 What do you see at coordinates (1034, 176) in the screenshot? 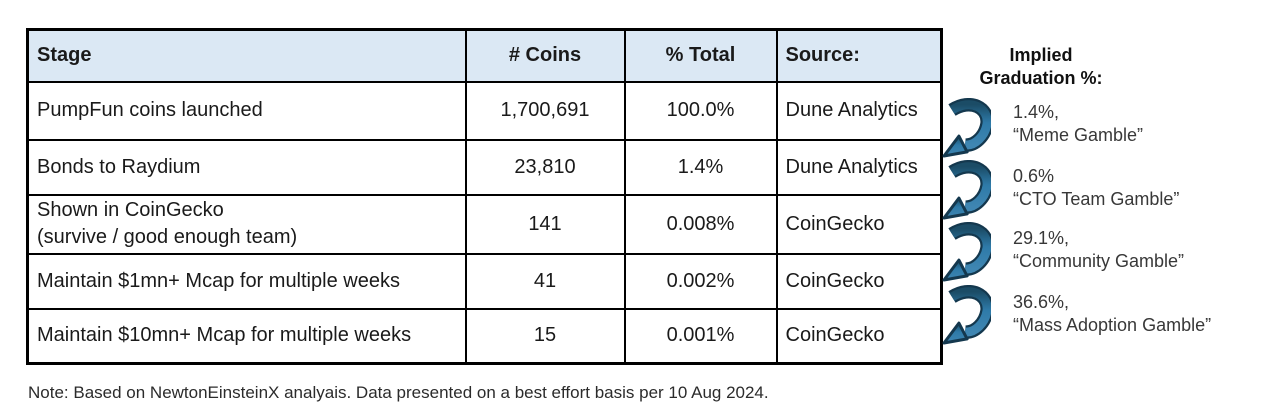
I see `graduation-value: 0.6%` at bounding box center [1034, 176].